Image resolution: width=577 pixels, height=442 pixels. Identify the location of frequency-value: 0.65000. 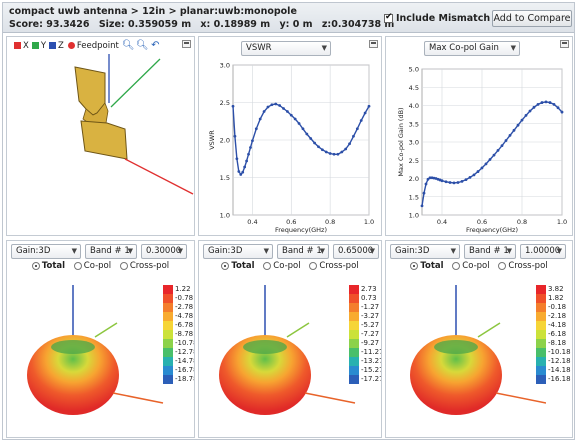
(356, 251).